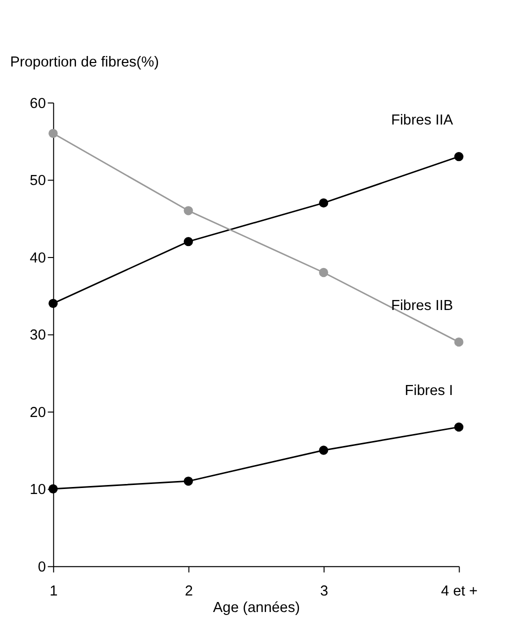 This screenshot has height=636, width=511. What do you see at coordinates (38, 336) in the screenshot?
I see `y-tick-label: 30` at bounding box center [38, 336].